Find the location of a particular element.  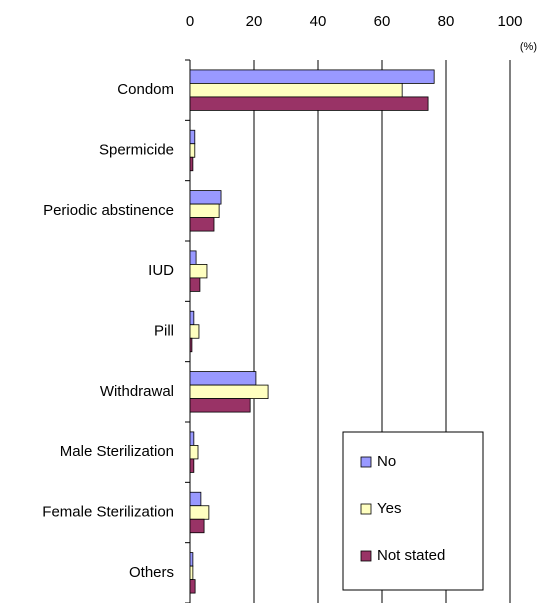

legend-label: Not stated is located at coordinates (411, 555).